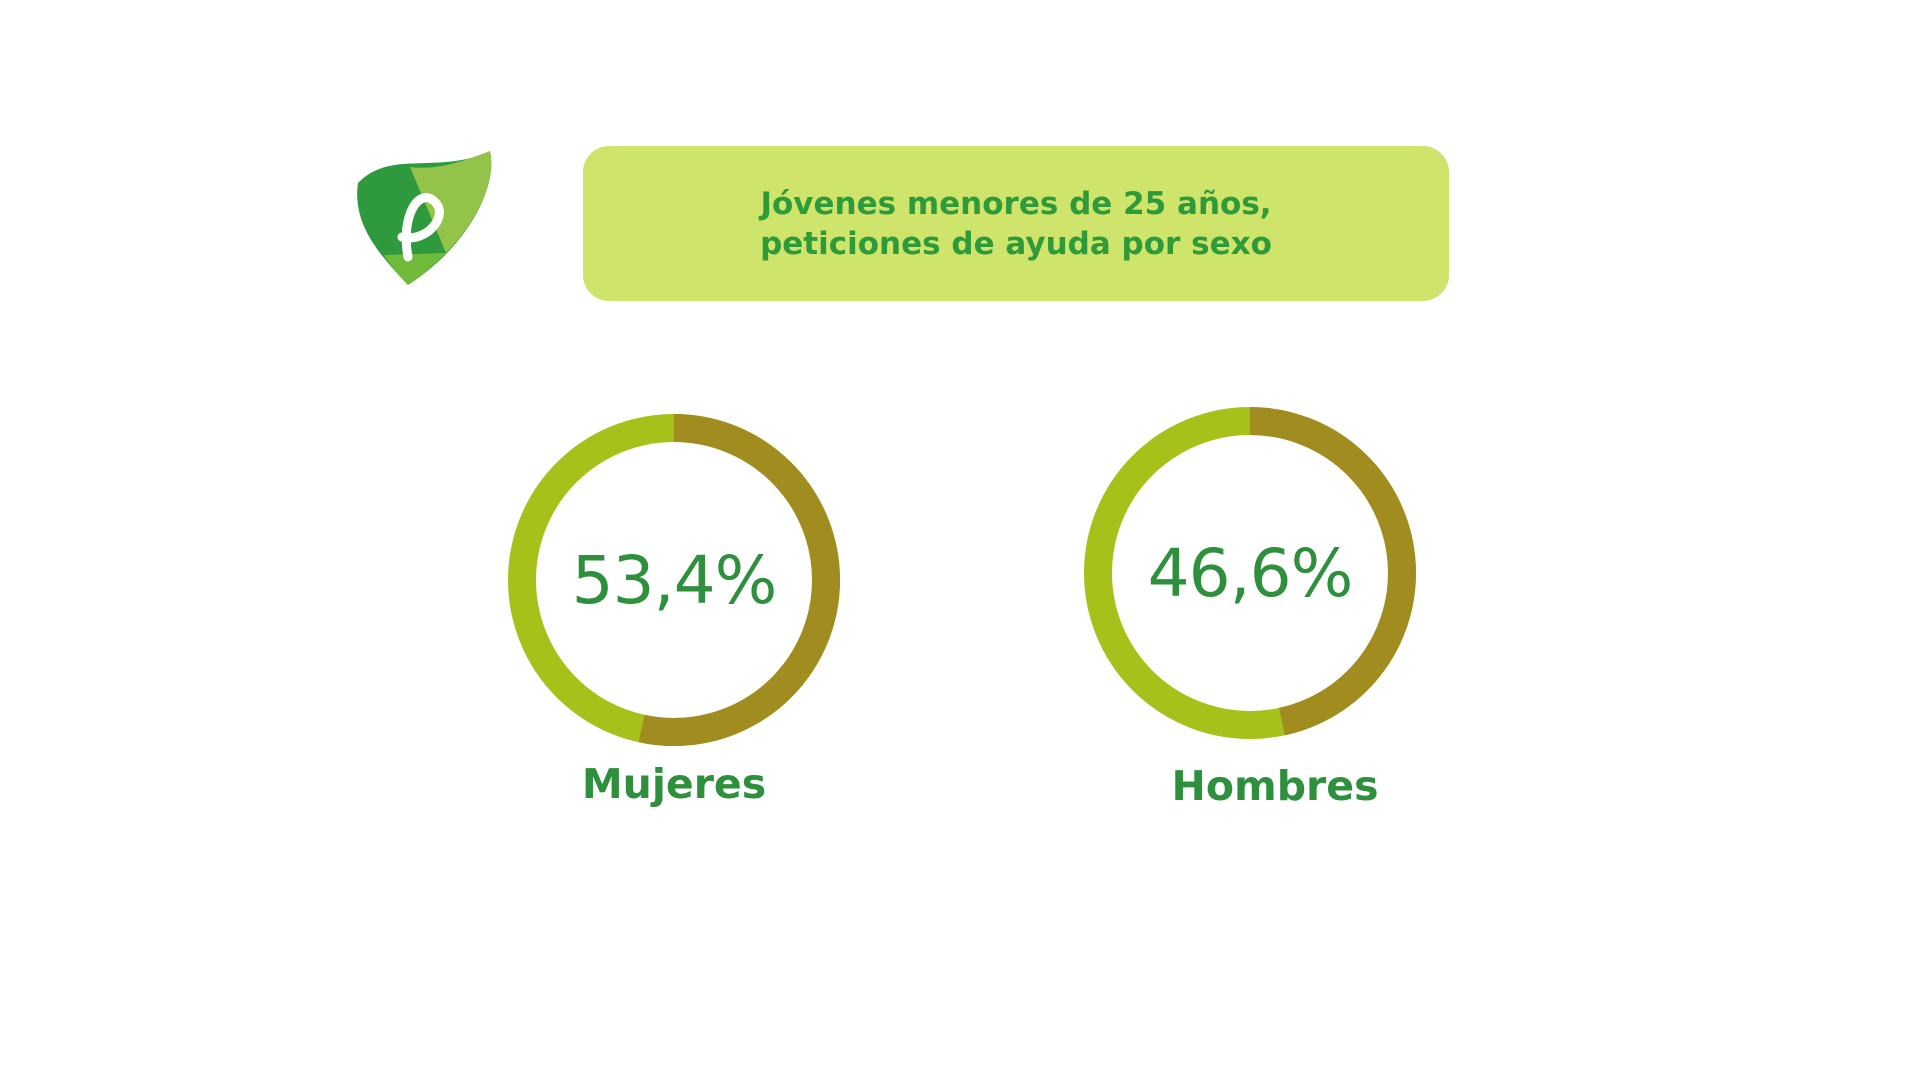 The height and width of the screenshot is (1080, 1920). I want to click on leaf-p-logo-icon, so click(424, 218).